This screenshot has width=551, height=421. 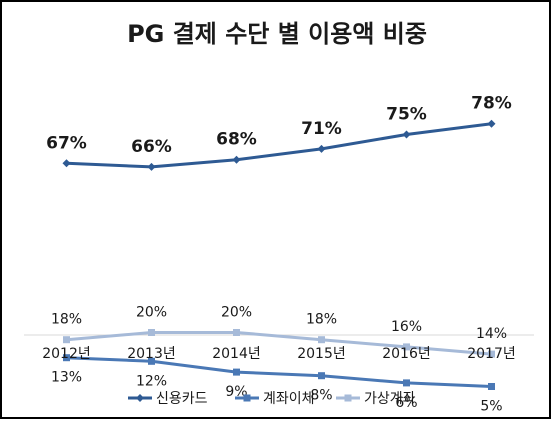 What do you see at coordinates (236, 140) in the screenshot?
I see `data-label: 68%` at bounding box center [236, 140].